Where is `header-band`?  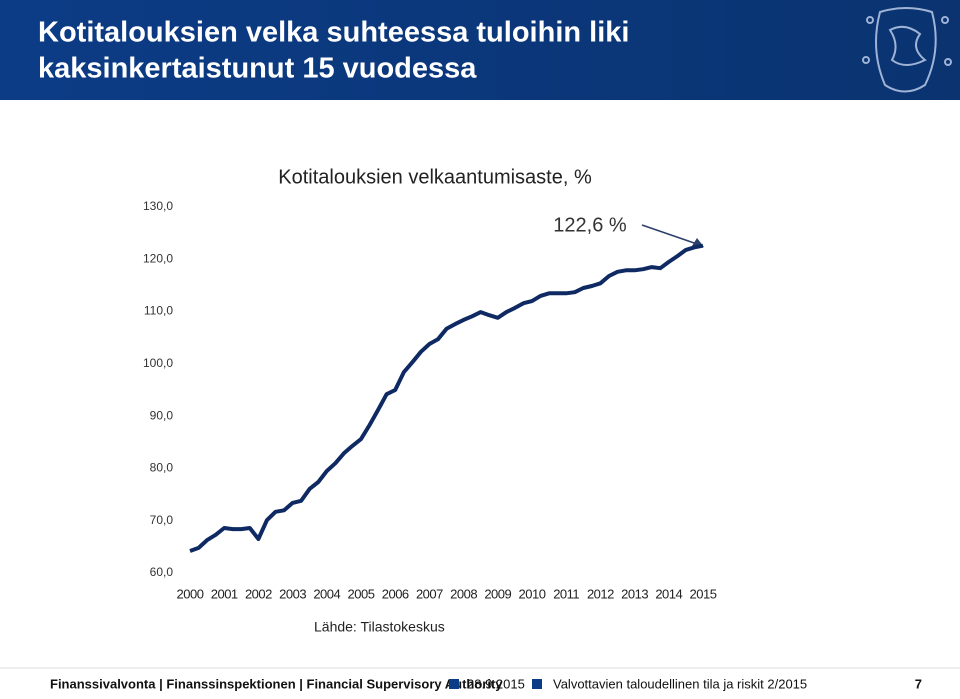
header-band is located at coordinates (480, 50).